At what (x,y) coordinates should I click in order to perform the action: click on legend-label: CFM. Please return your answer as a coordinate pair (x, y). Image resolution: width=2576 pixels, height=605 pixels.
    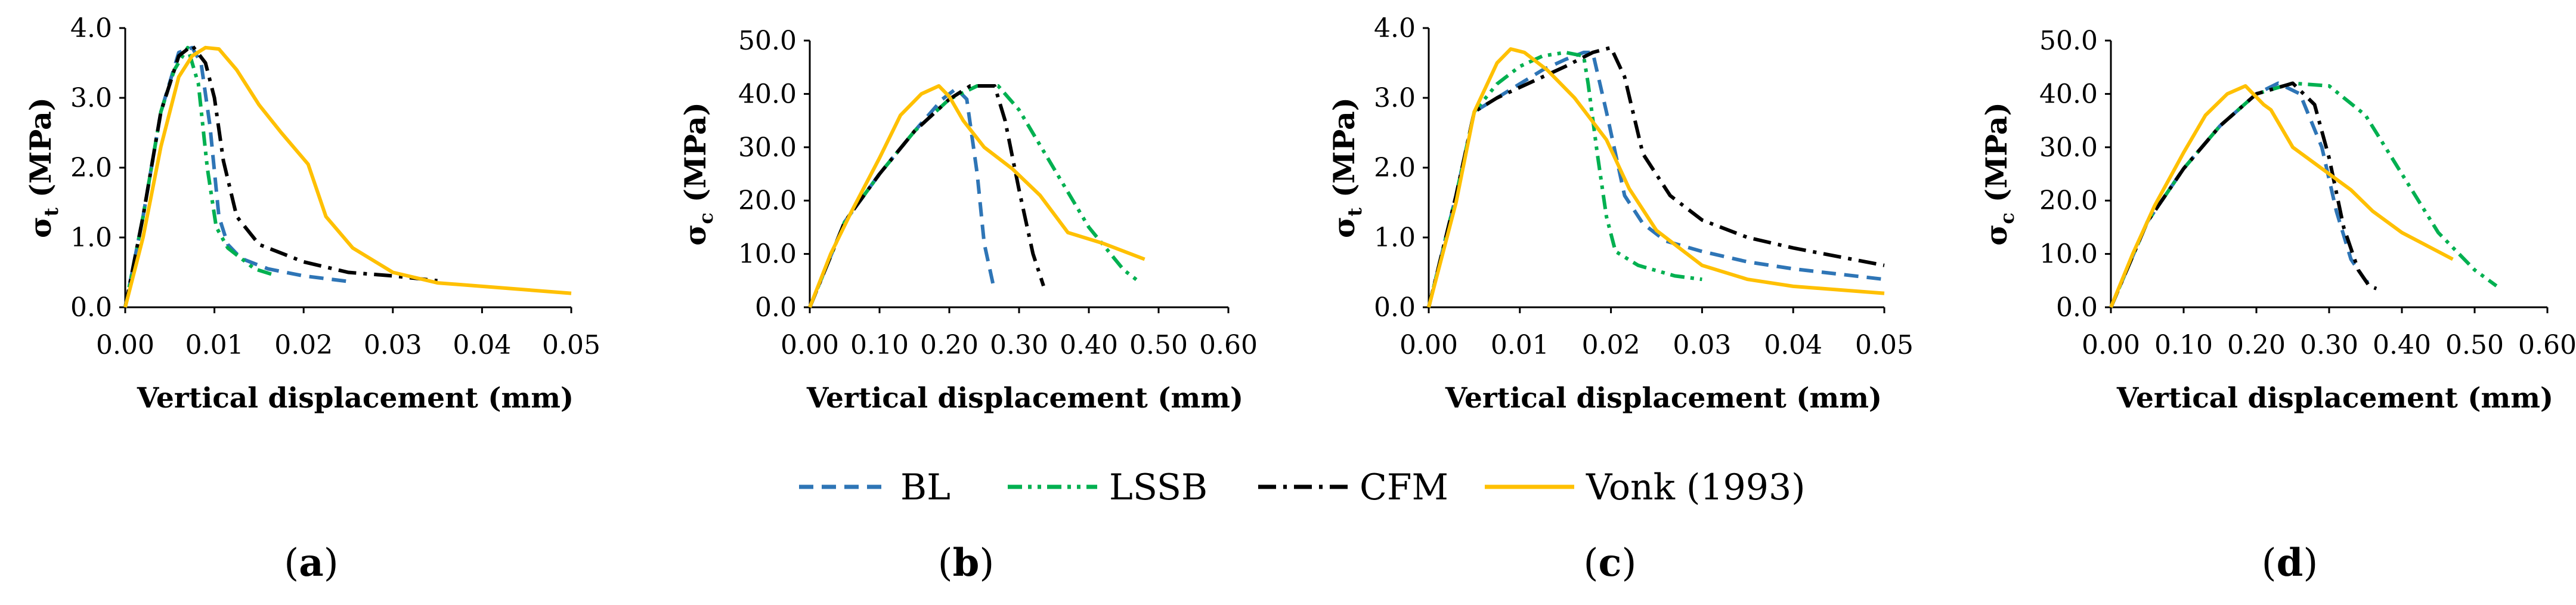
    Looking at the image, I should click on (1404, 488).